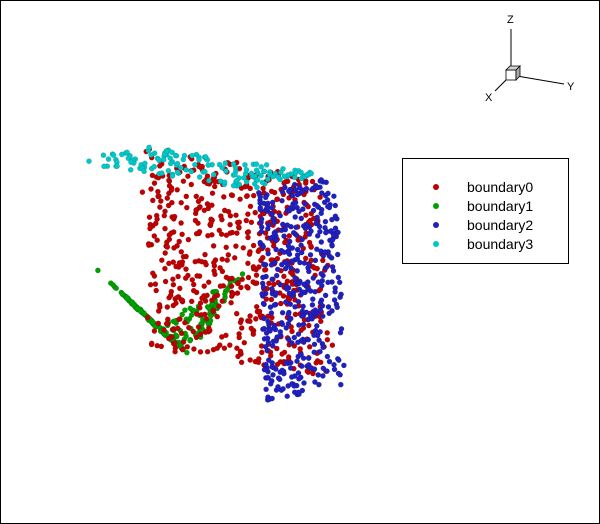 The height and width of the screenshot is (524, 600). What do you see at coordinates (500, 244) in the screenshot?
I see `legend-label-boundary3: boundary3` at bounding box center [500, 244].